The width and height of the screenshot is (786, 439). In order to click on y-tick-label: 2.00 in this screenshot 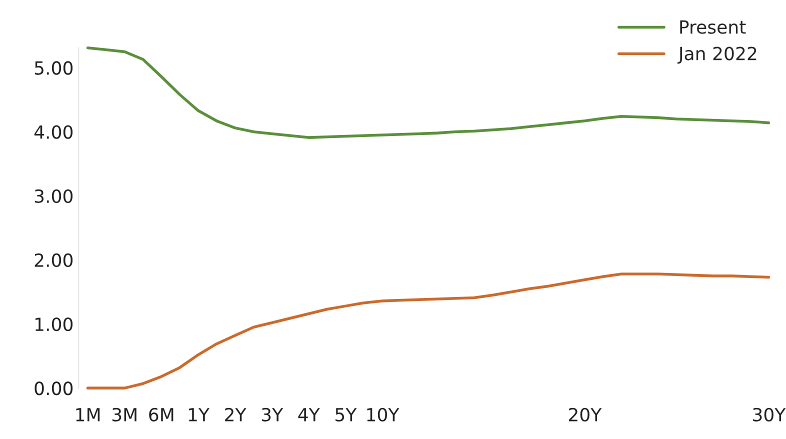, I will do `click(53, 260)`.